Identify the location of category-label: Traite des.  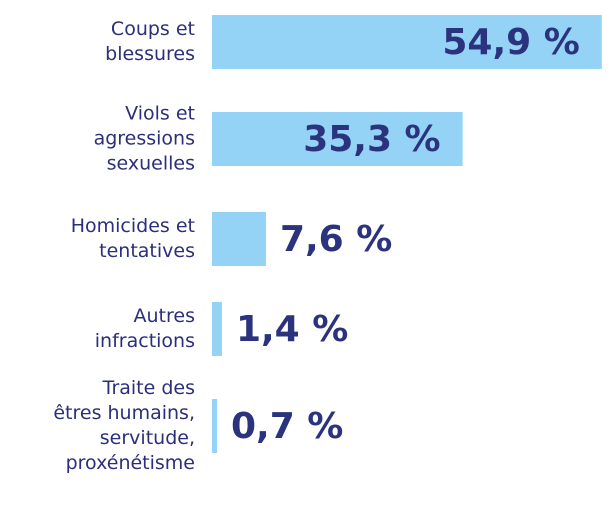
(148, 388).